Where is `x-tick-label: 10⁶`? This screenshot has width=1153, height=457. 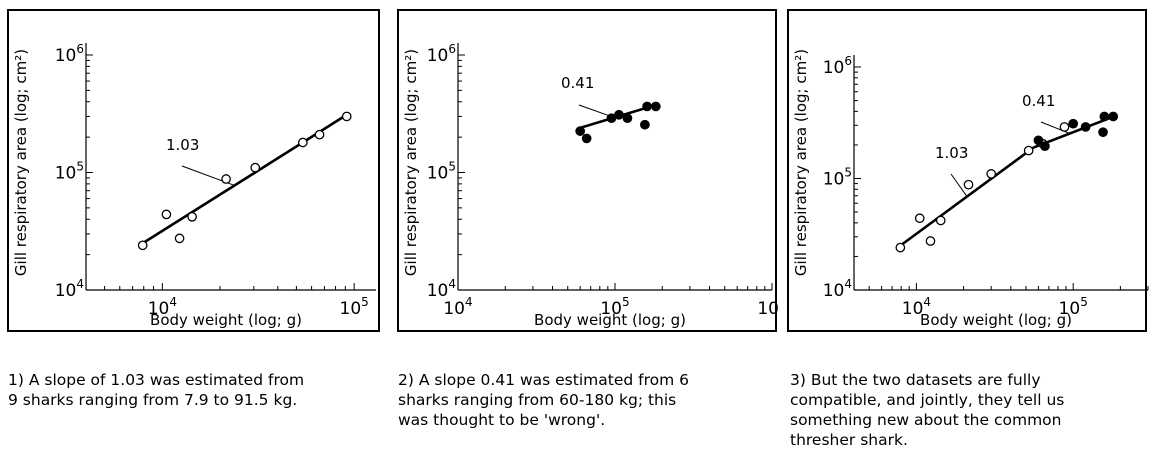 x-tick-label: 10⁶ is located at coordinates (768, 307).